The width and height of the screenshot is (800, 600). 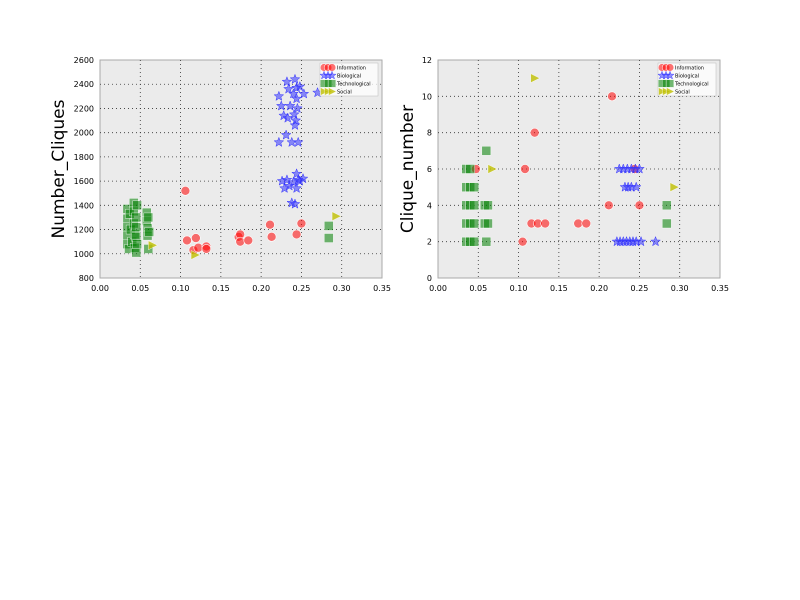 I want to click on x-tick-label: 0.20, so click(x=261, y=288).